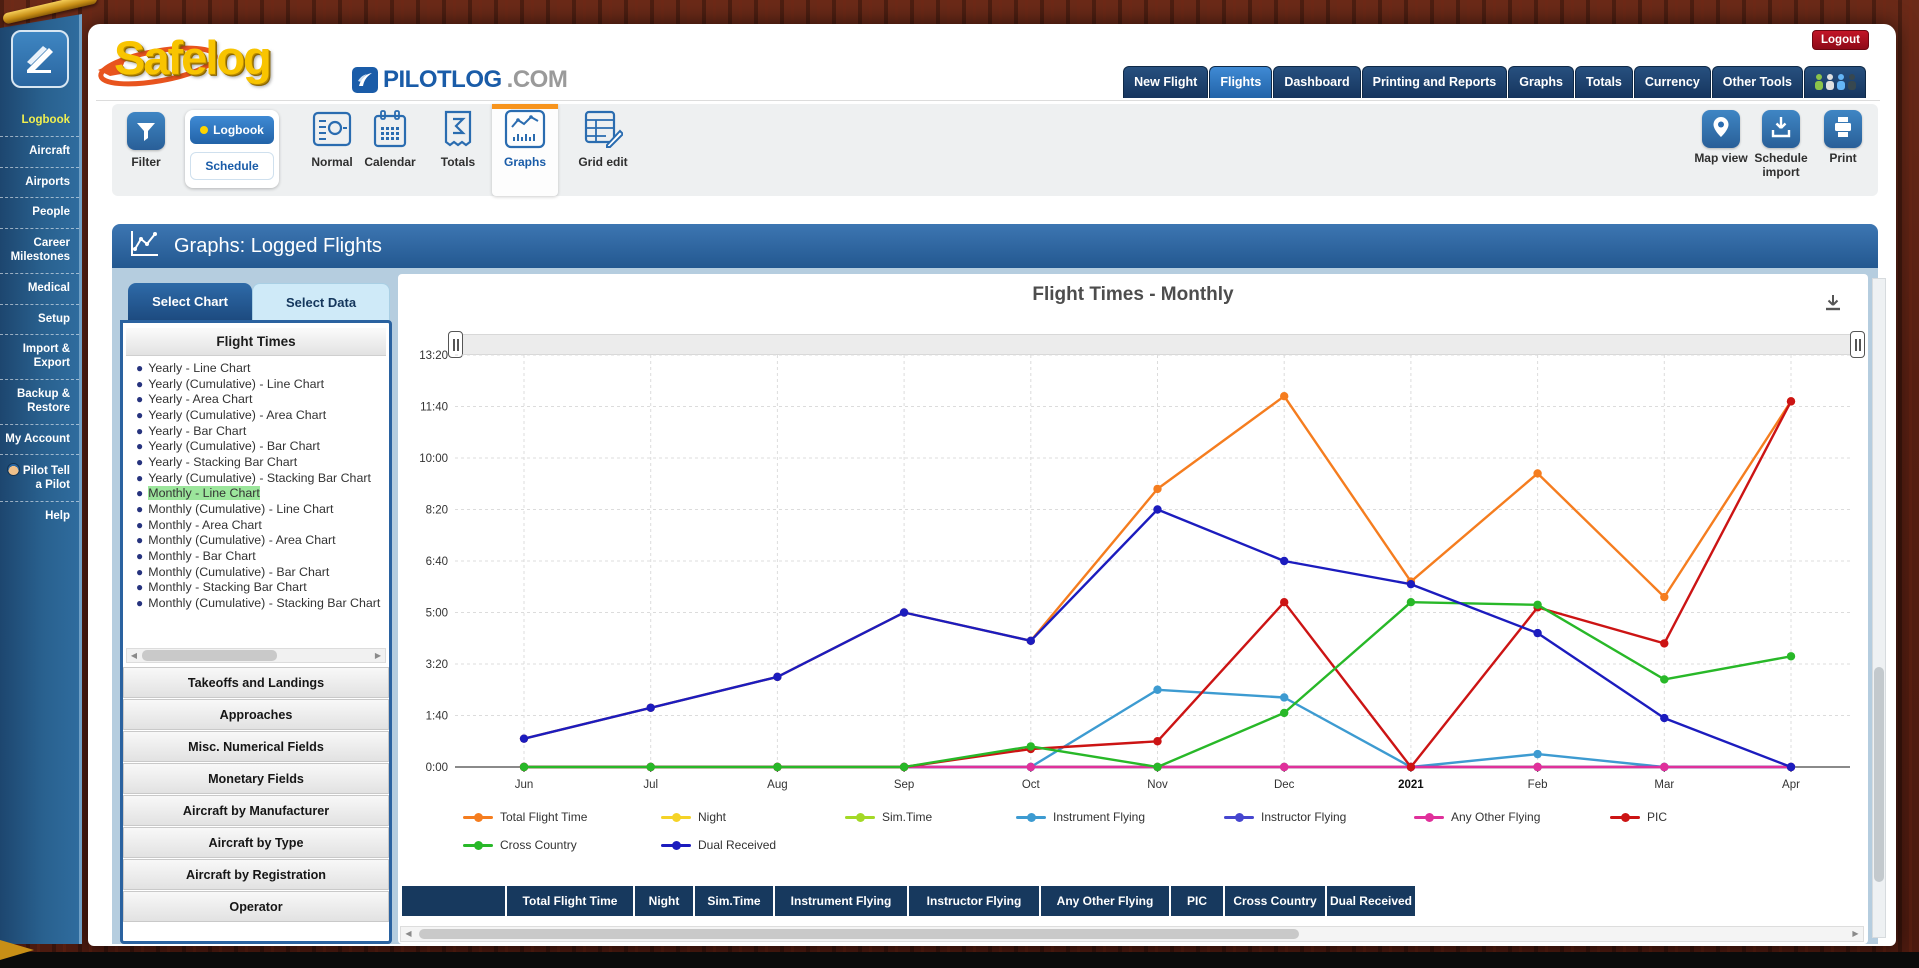  I want to click on chart-type-yearly-cumulative-line-chart: ● Yearly (Cumulative) - Line Chart, so click(257, 384).